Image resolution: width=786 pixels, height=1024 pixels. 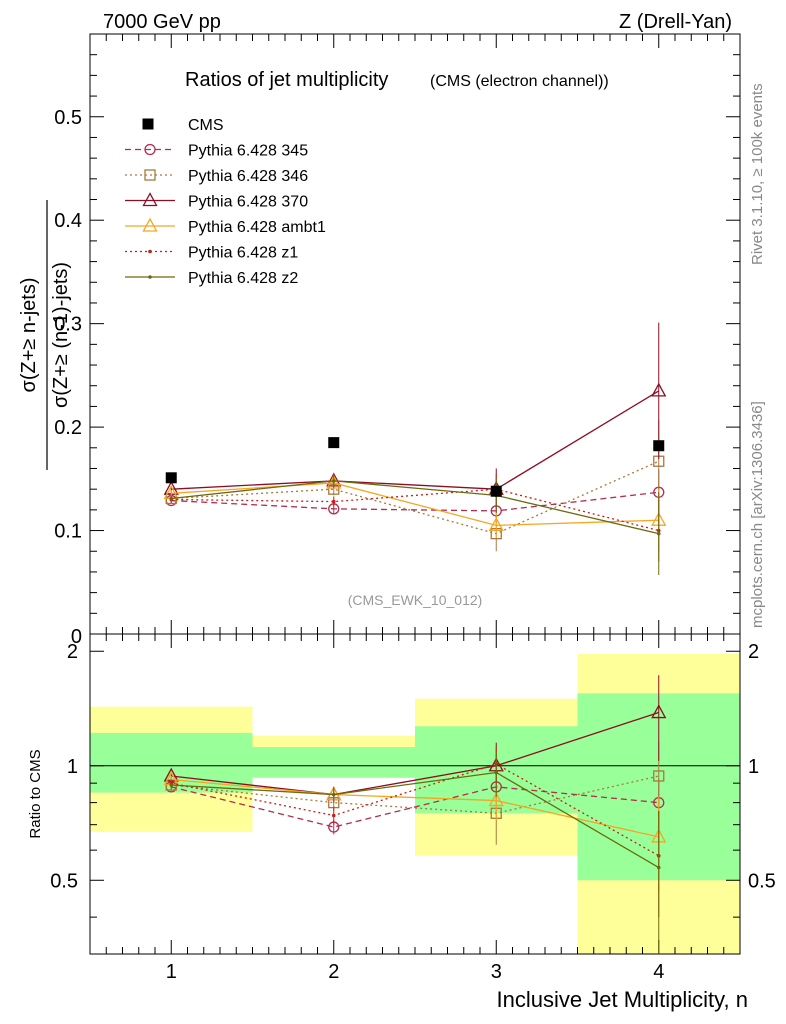 I want to click on series-3-ratio-line, so click(x=415, y=753).